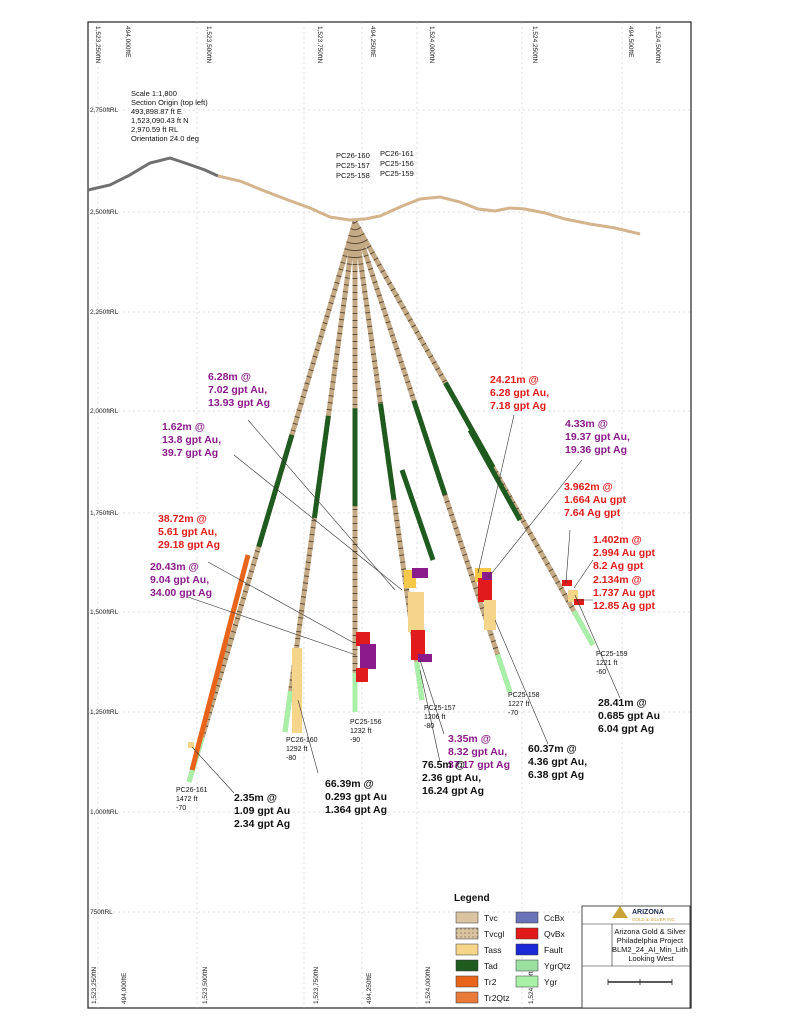  I want to click on elevation-label: 1,500ftRL, so click(104, 612).